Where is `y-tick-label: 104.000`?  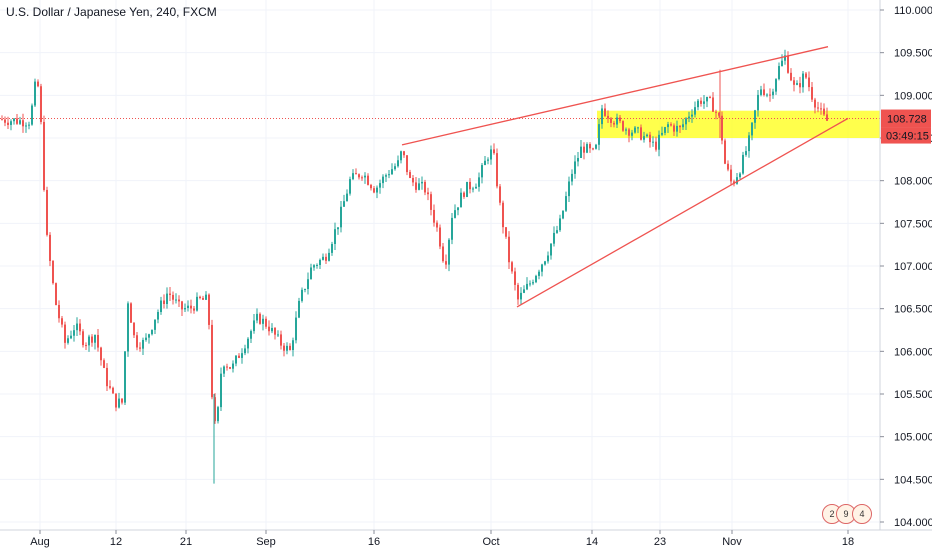
y-tick-label: 104.000 is located at coordinates (913, 523).